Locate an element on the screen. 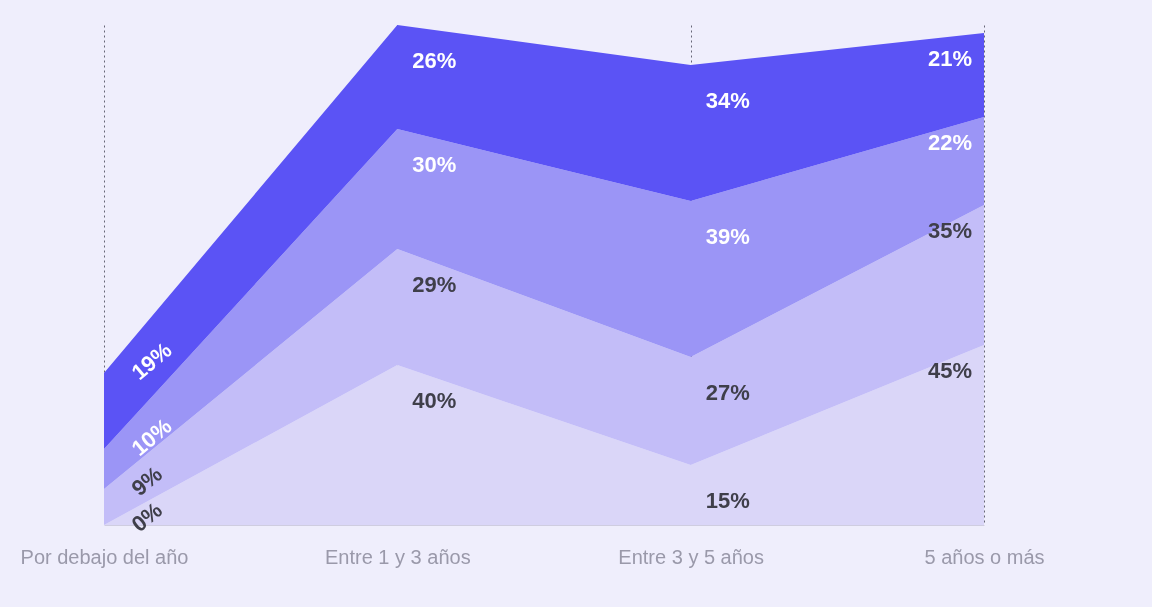  data-label: 10% is located at coordinates (151, 437).